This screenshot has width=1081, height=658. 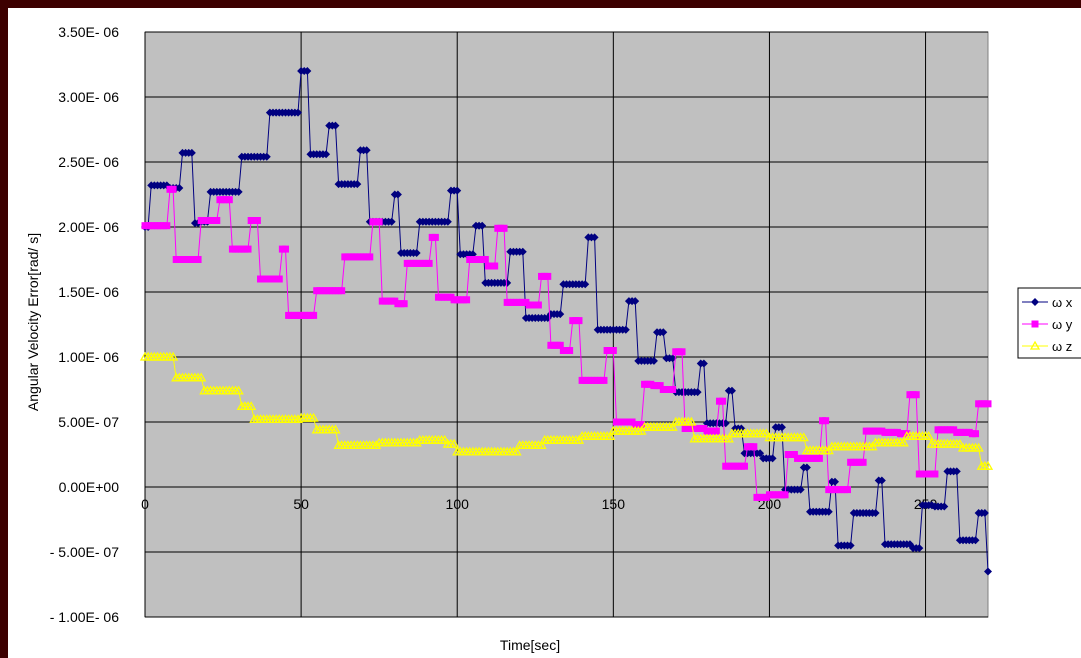 I want to click on y-tick-label: 2.00E- 06, so click(x=88, y=227).